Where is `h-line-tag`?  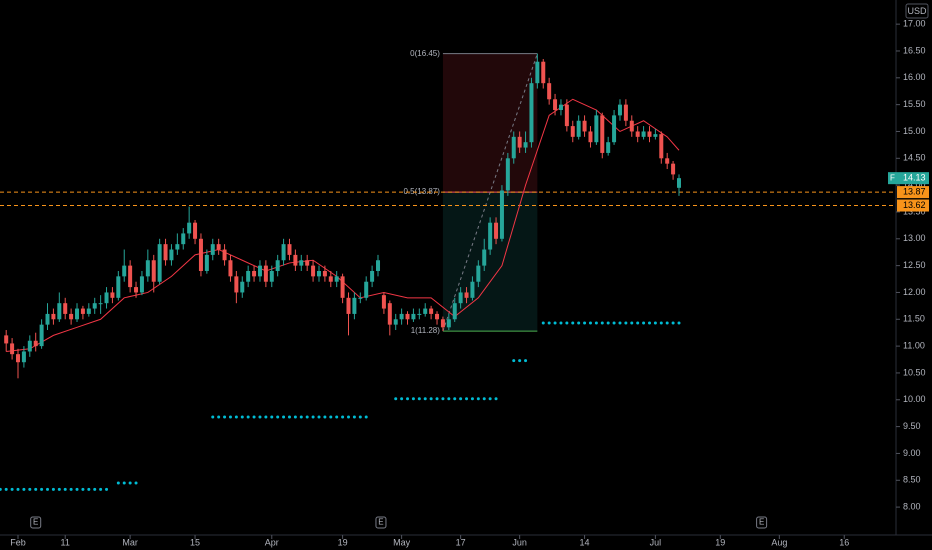 h-line-tag is located at coordinates (913, 205).